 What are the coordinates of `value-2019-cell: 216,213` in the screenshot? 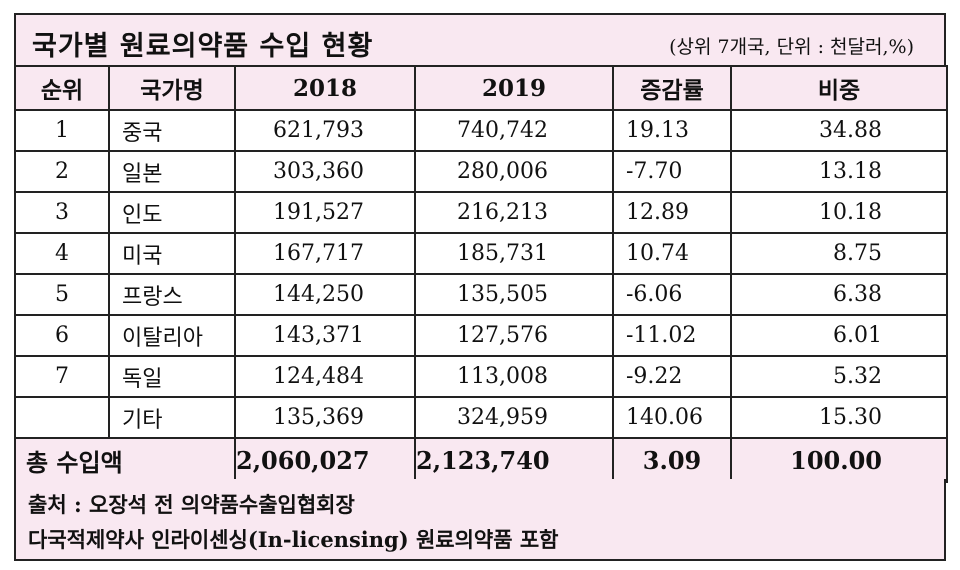 It's located at (514, 212).